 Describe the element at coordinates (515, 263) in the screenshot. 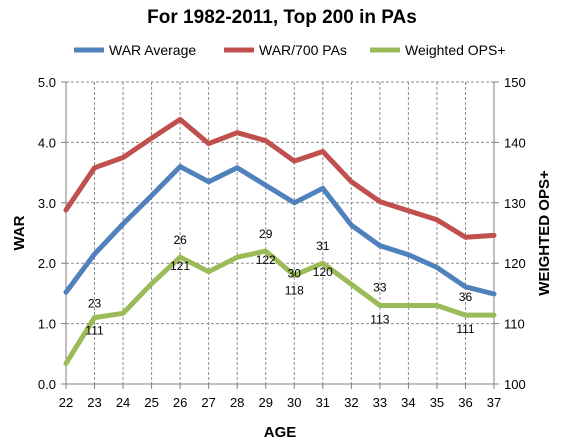

I see `y2-tick-label: 120` at that location.